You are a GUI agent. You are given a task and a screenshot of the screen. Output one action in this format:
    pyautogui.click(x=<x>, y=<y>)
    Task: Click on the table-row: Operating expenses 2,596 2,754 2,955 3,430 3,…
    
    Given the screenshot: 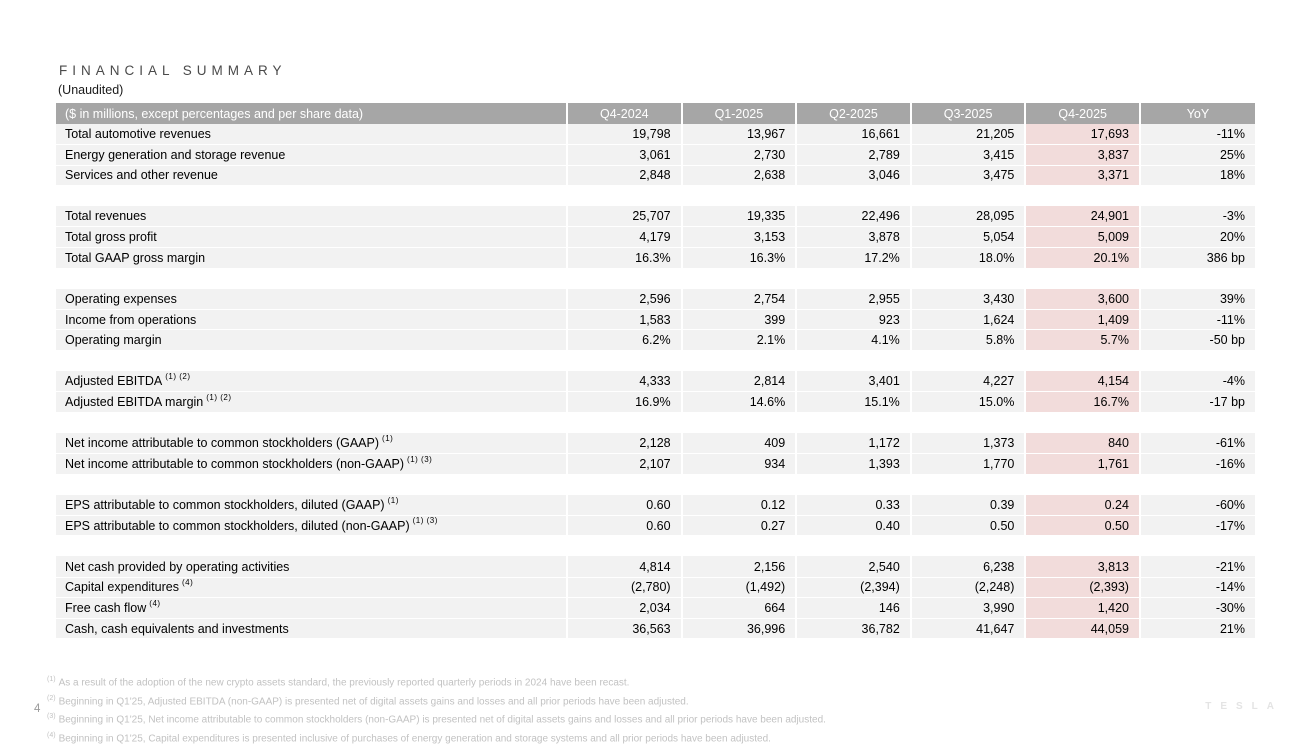 What is the action you would take?
    pyautogui.click(x=655, y=299)
    